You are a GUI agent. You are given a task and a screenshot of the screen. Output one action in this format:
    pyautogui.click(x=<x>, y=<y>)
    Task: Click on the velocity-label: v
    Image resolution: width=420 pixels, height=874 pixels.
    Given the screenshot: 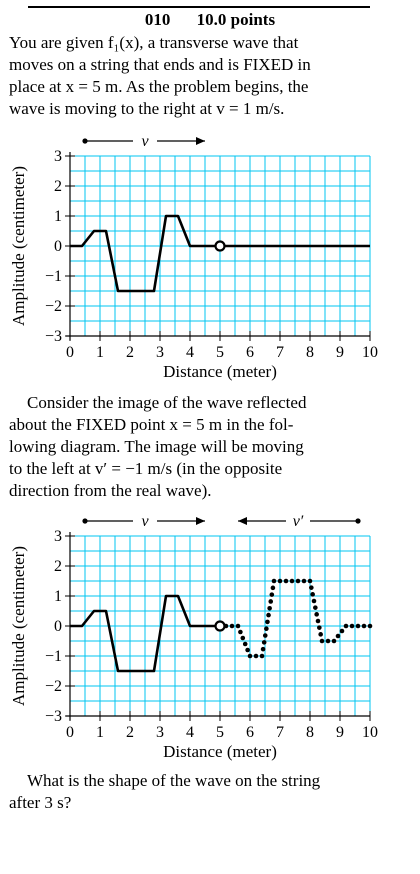 What is the action you would take?
    pyautogui.click(x=145, y=141)
    